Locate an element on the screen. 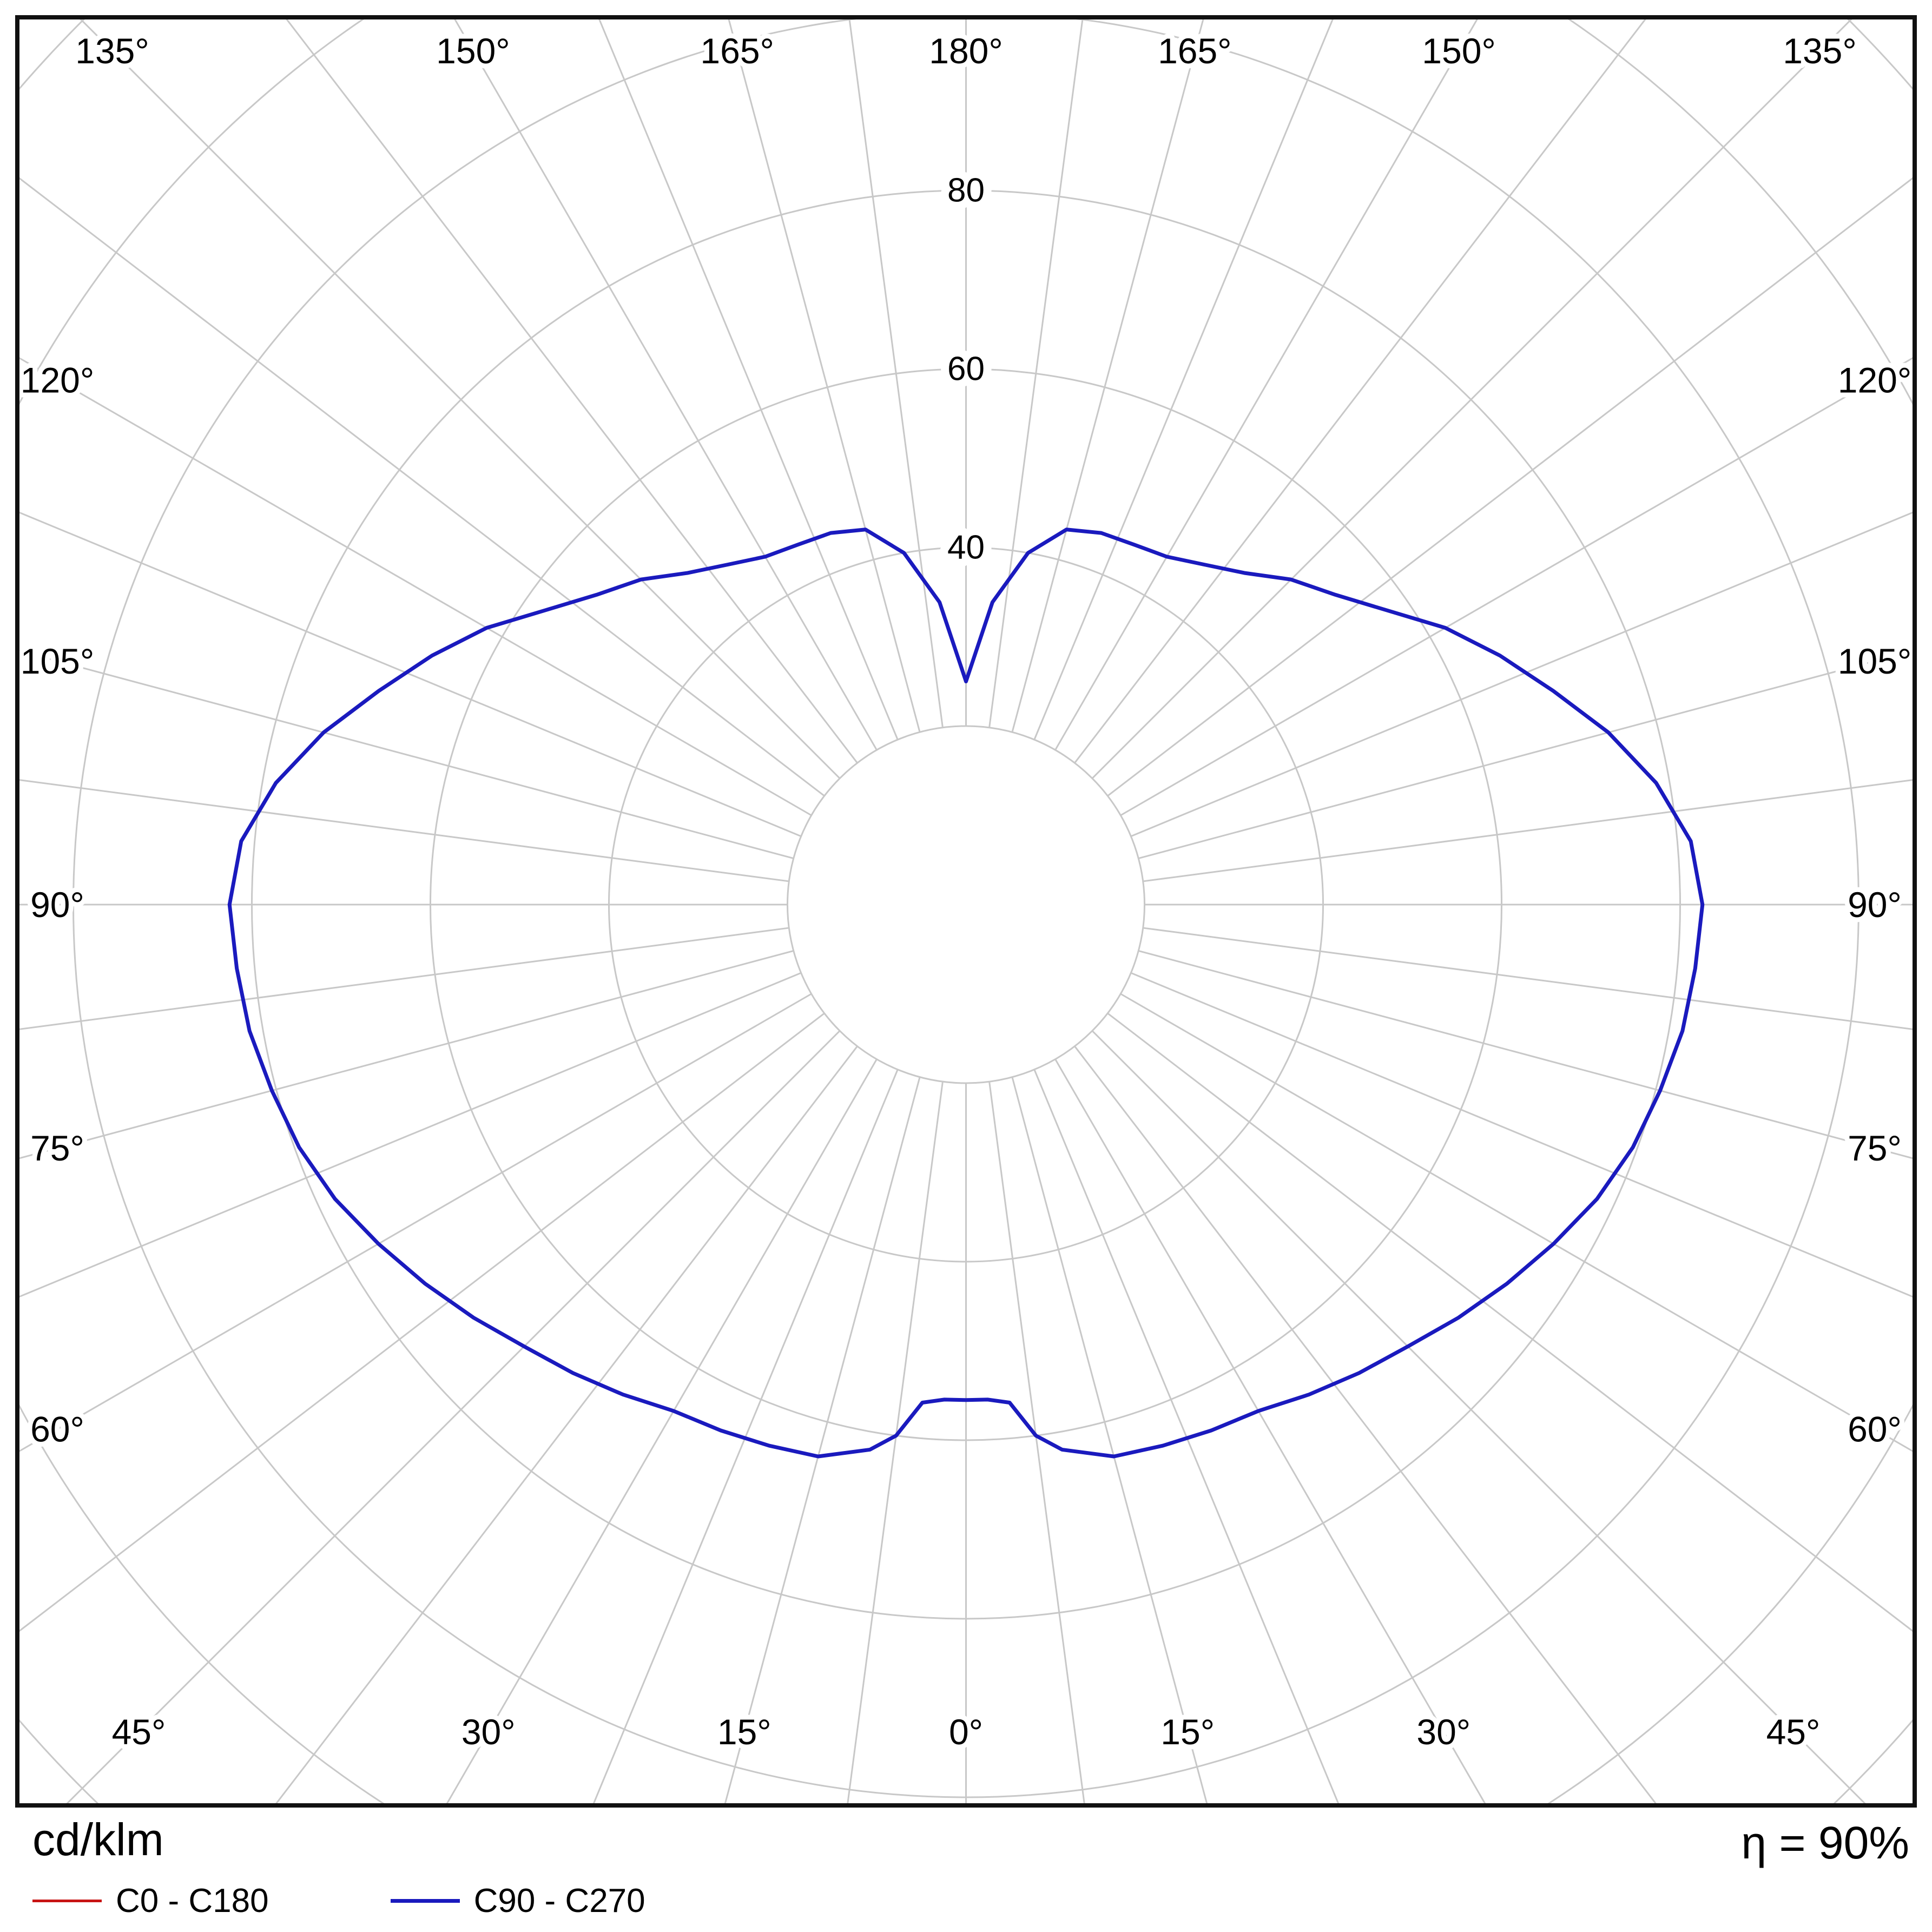 This screenshot has height=1932, width=1932. angle-label-45-left: 45° is located at coordinates (139, 1732).